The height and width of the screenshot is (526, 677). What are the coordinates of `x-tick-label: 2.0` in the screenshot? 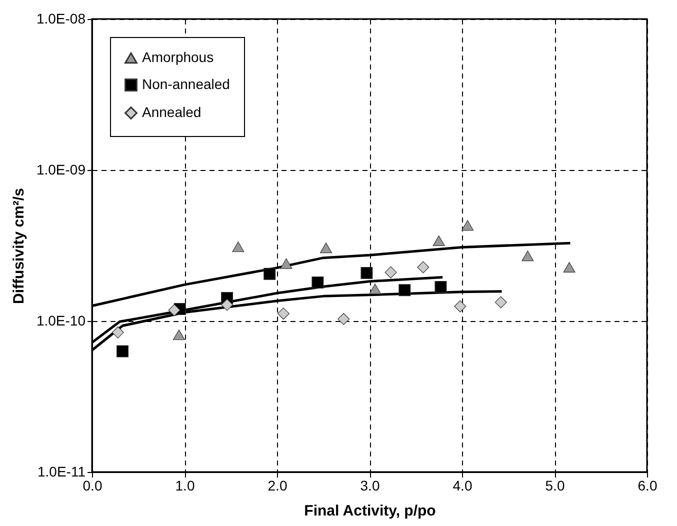 It's located at (278, 486).